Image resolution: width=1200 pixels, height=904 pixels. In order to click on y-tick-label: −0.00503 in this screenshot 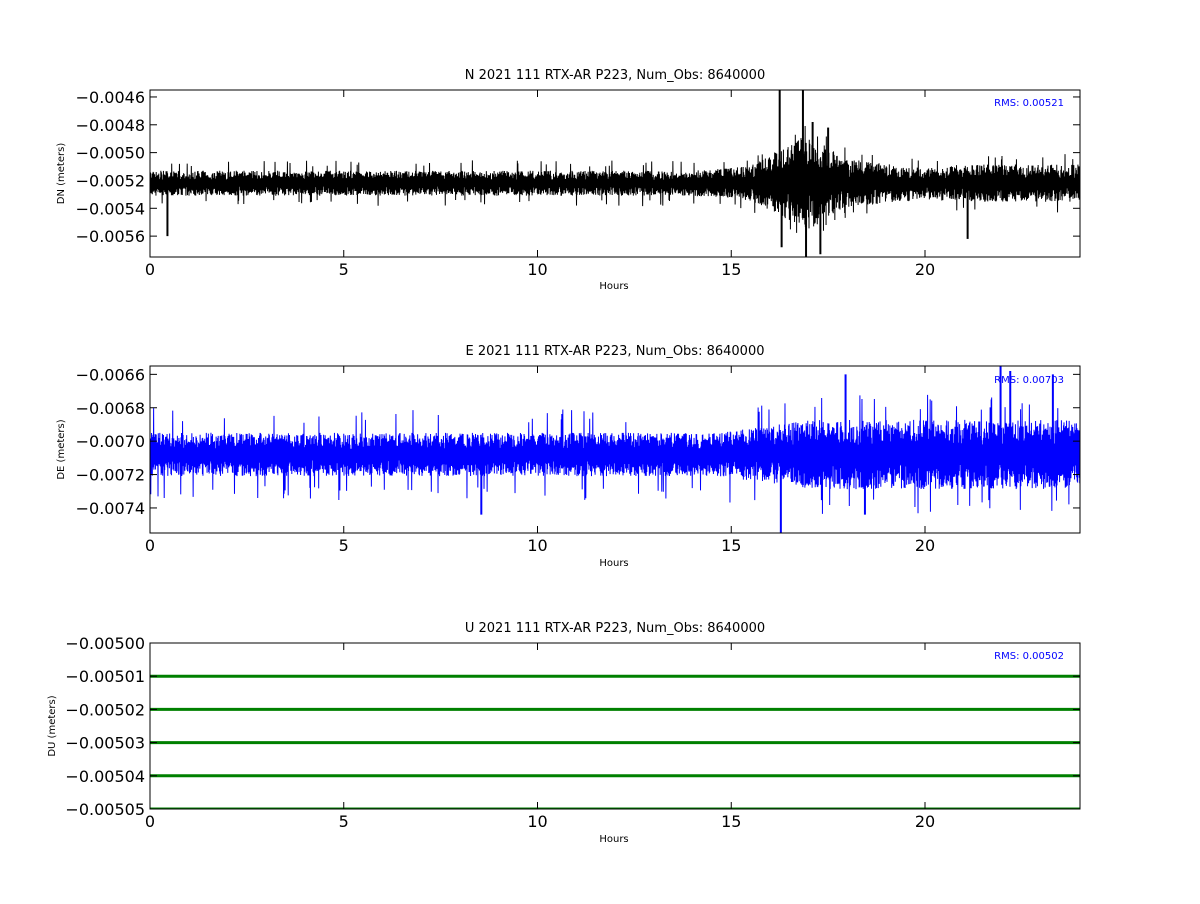, I will do `click(105, 743)`.